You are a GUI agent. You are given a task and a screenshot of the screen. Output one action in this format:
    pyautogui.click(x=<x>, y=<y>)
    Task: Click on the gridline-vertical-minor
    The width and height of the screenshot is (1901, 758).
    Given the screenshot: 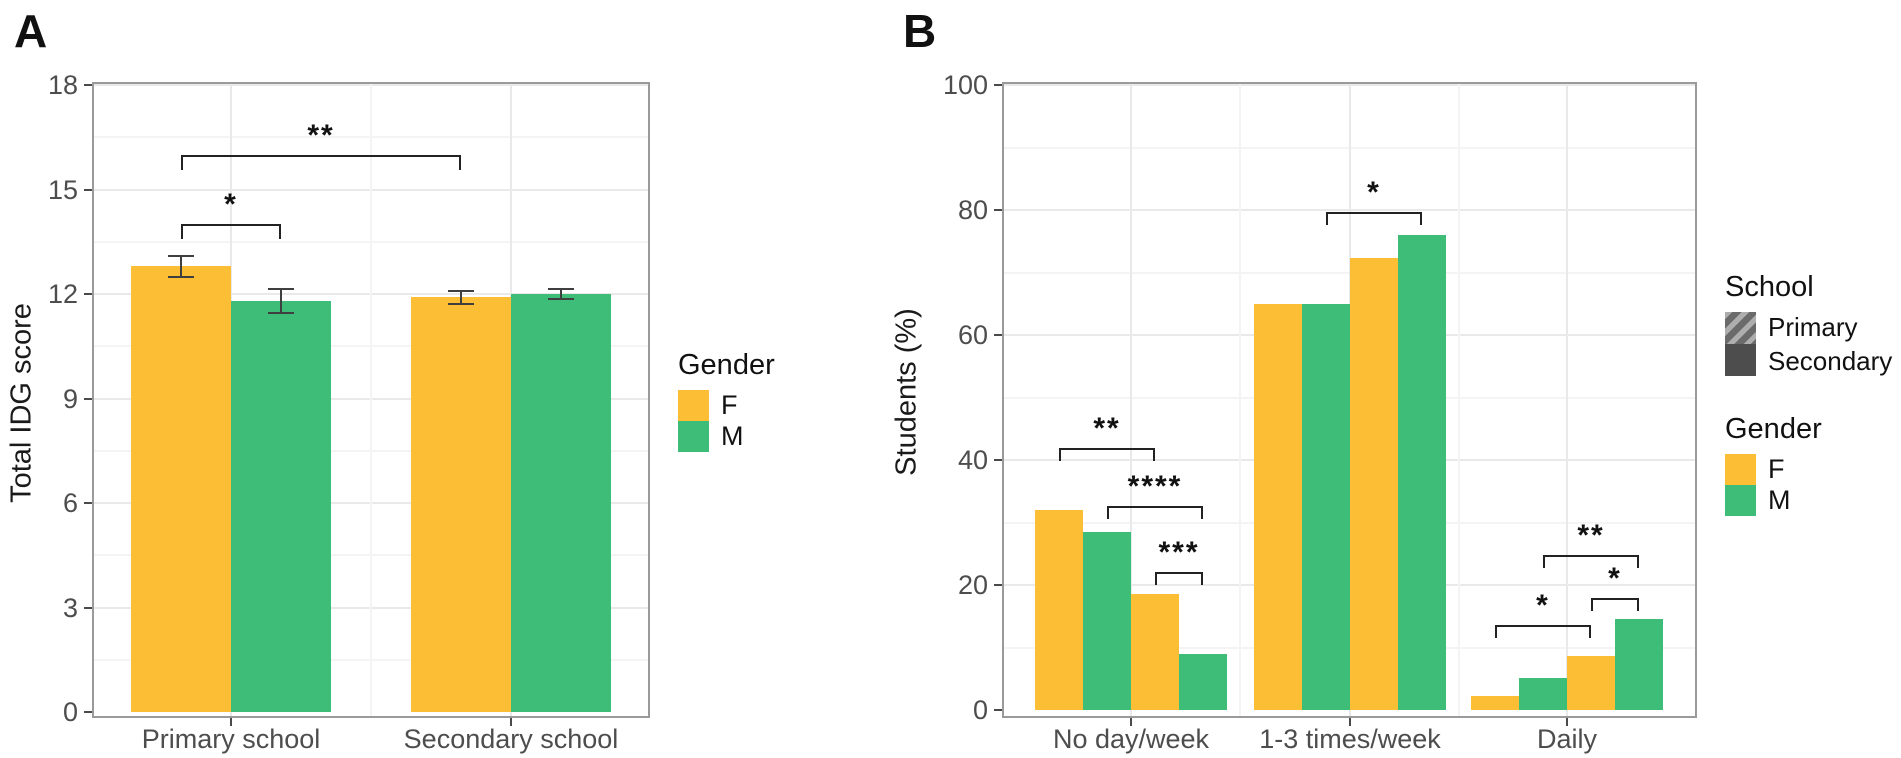 What is the action you would take?
    pyautogui.click(x=1240, y=400)
    